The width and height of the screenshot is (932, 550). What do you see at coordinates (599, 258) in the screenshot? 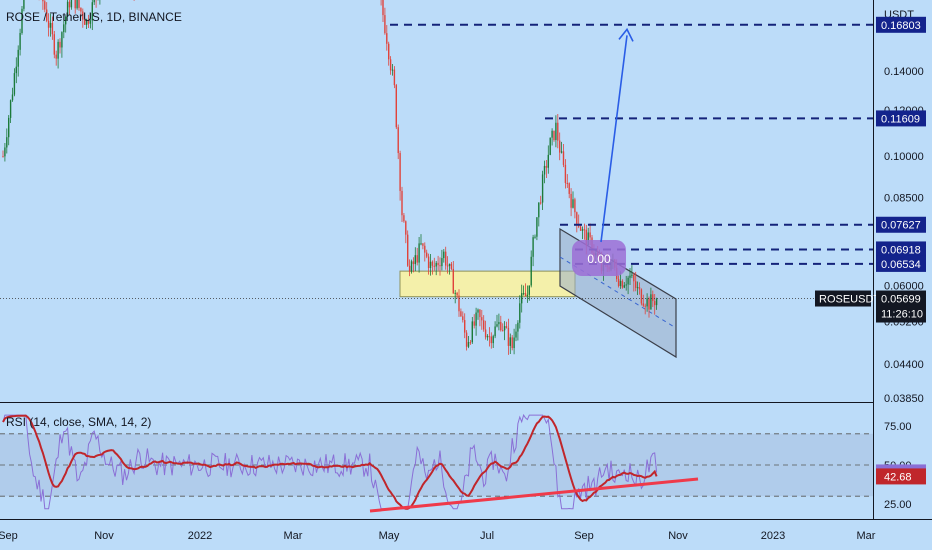
I see `breakout-box` at bounding box center [599, 258].